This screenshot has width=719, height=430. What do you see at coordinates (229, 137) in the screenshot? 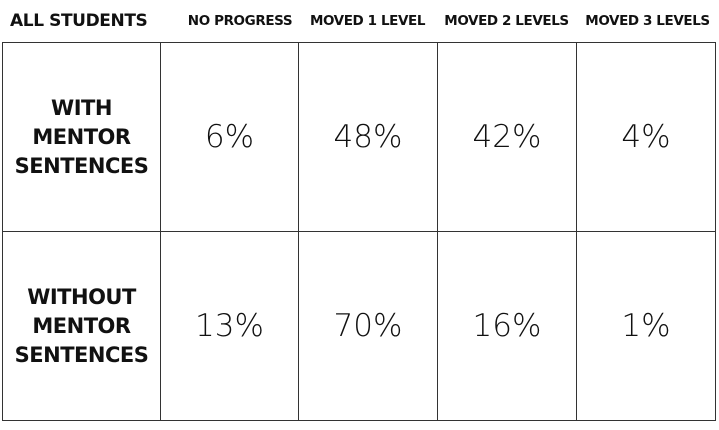
I see `cell: 6%` at bounding box center [229, 137].